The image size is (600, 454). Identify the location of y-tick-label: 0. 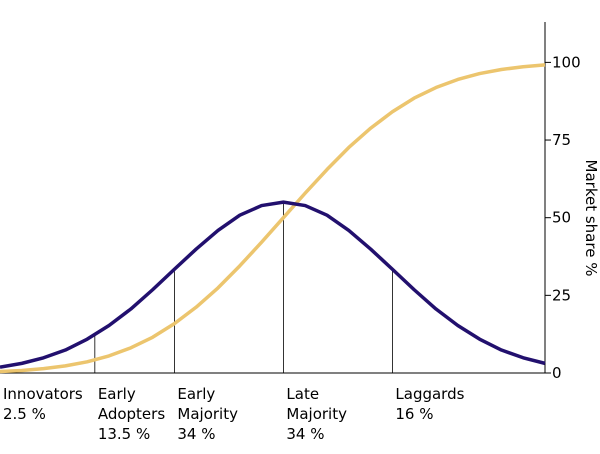
(557, 373).